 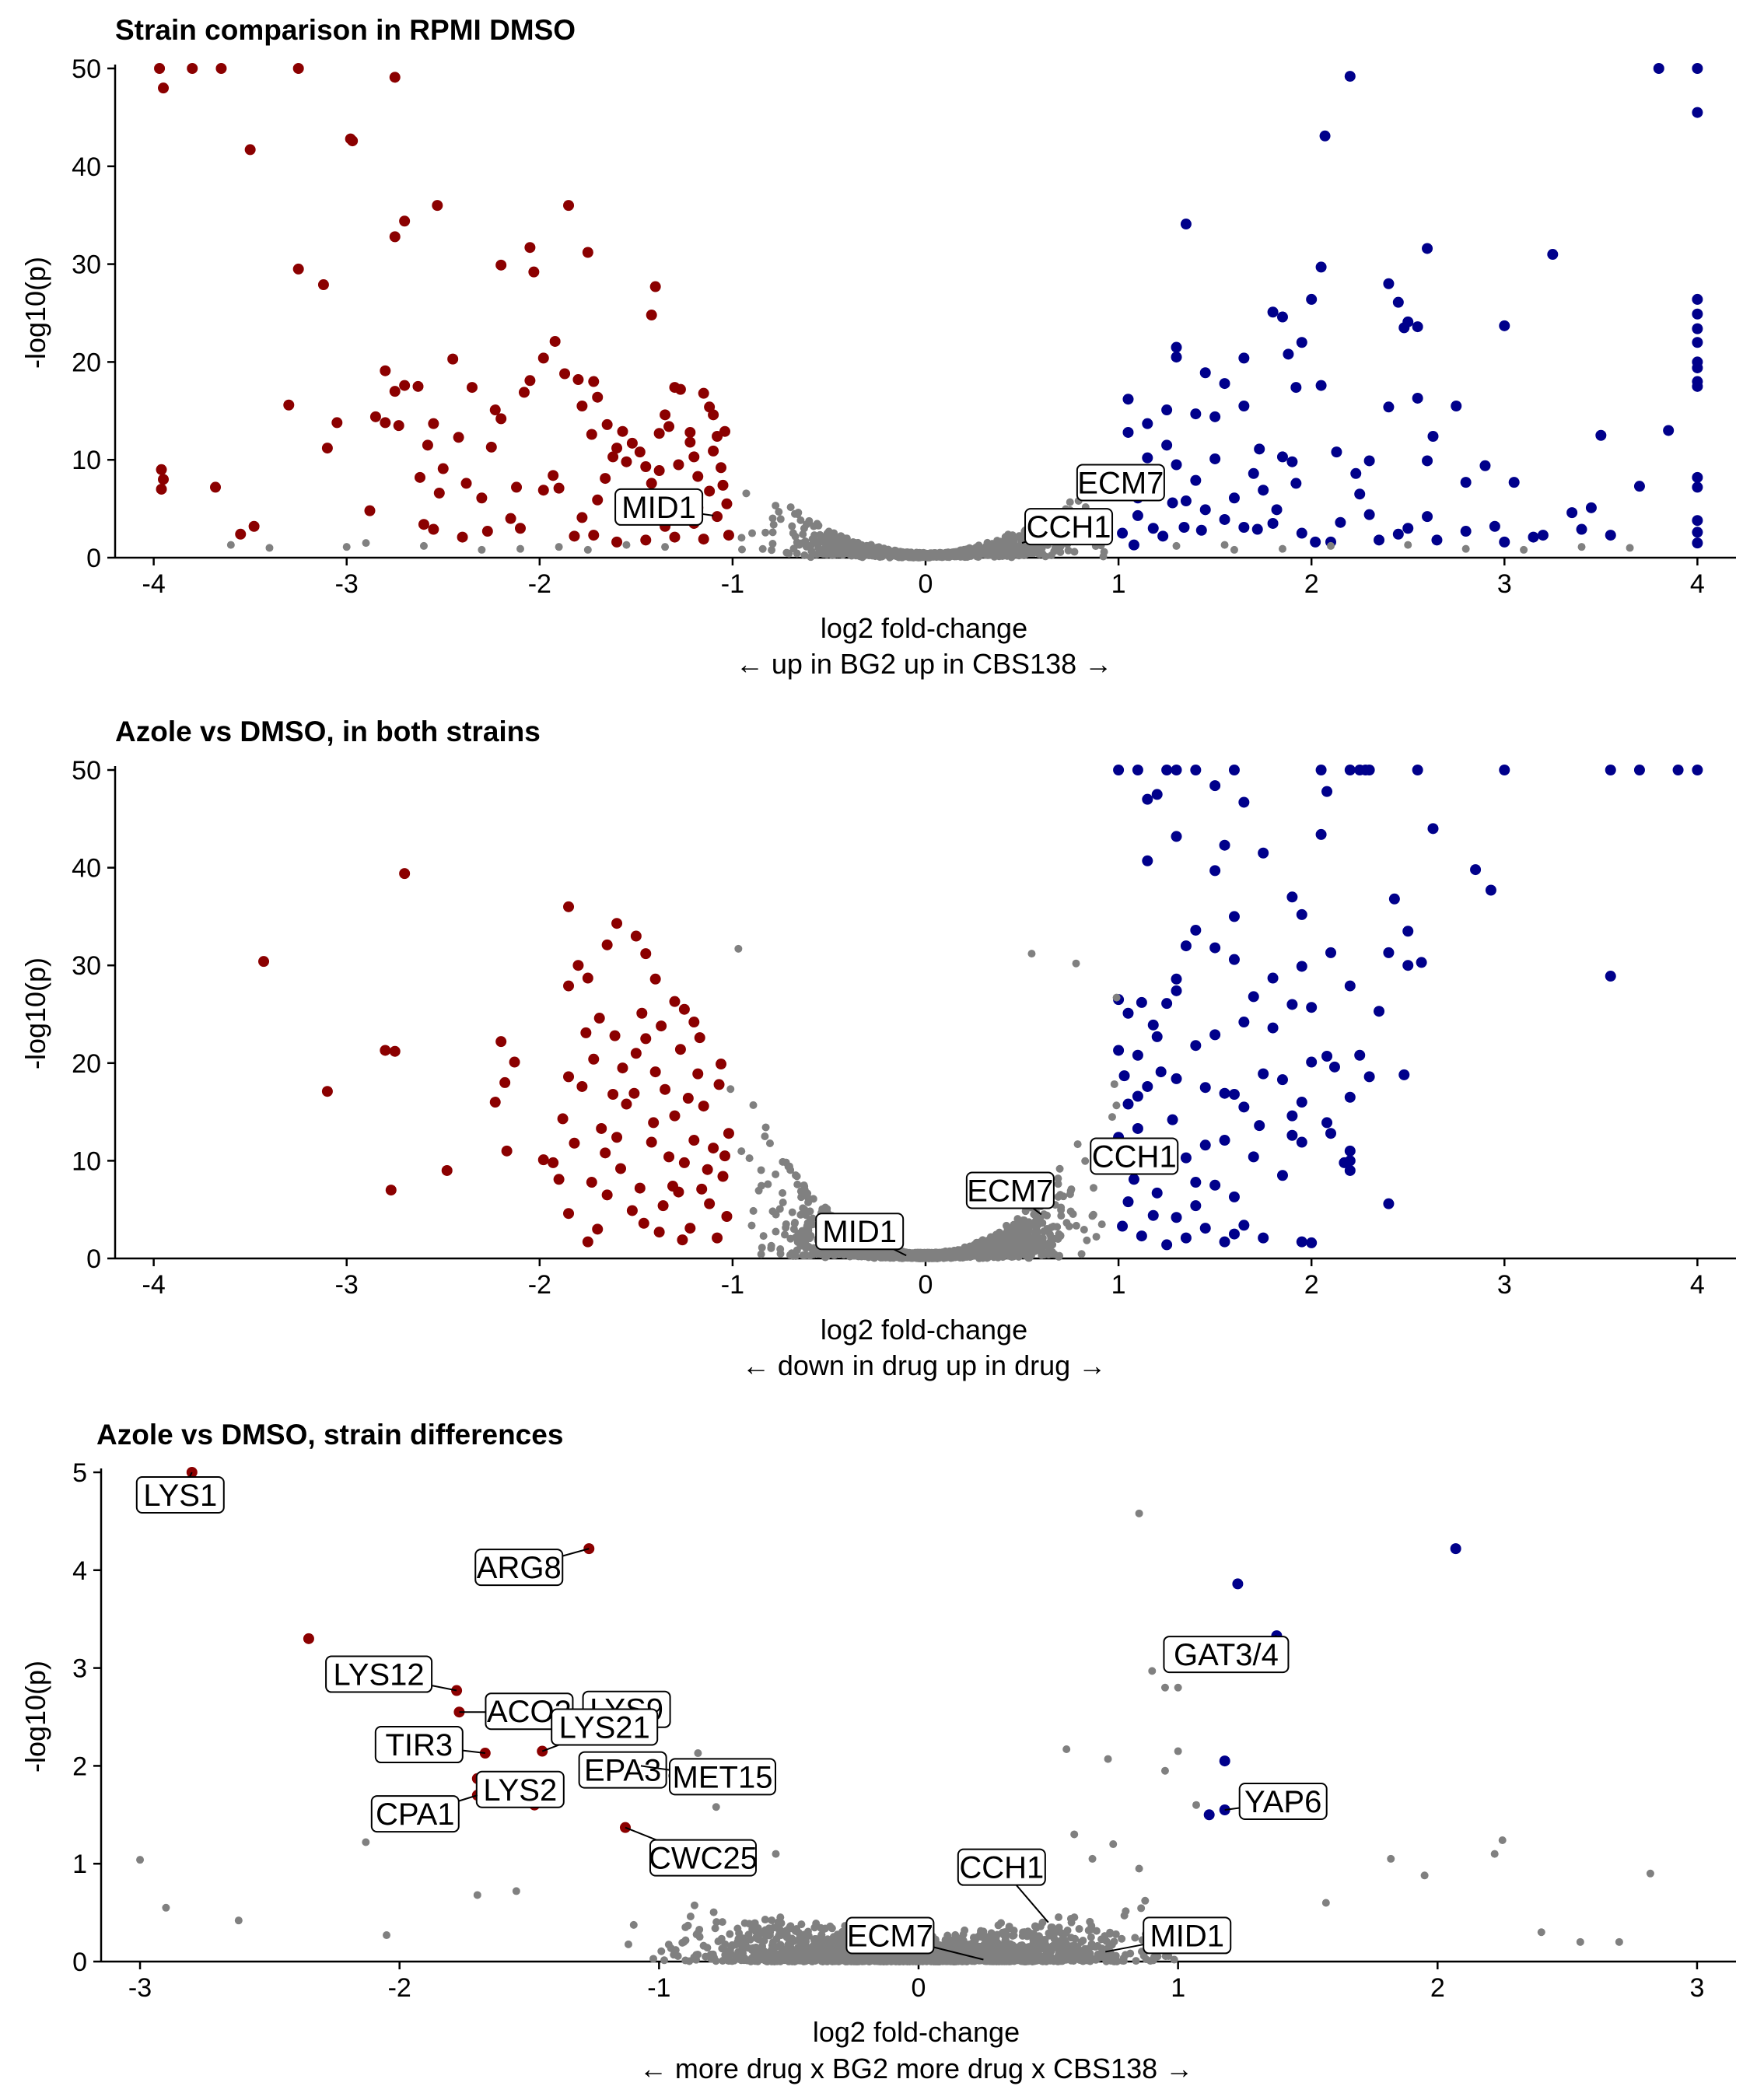 I want to click on y-tick-label: 0, so click(x=94, y=559).